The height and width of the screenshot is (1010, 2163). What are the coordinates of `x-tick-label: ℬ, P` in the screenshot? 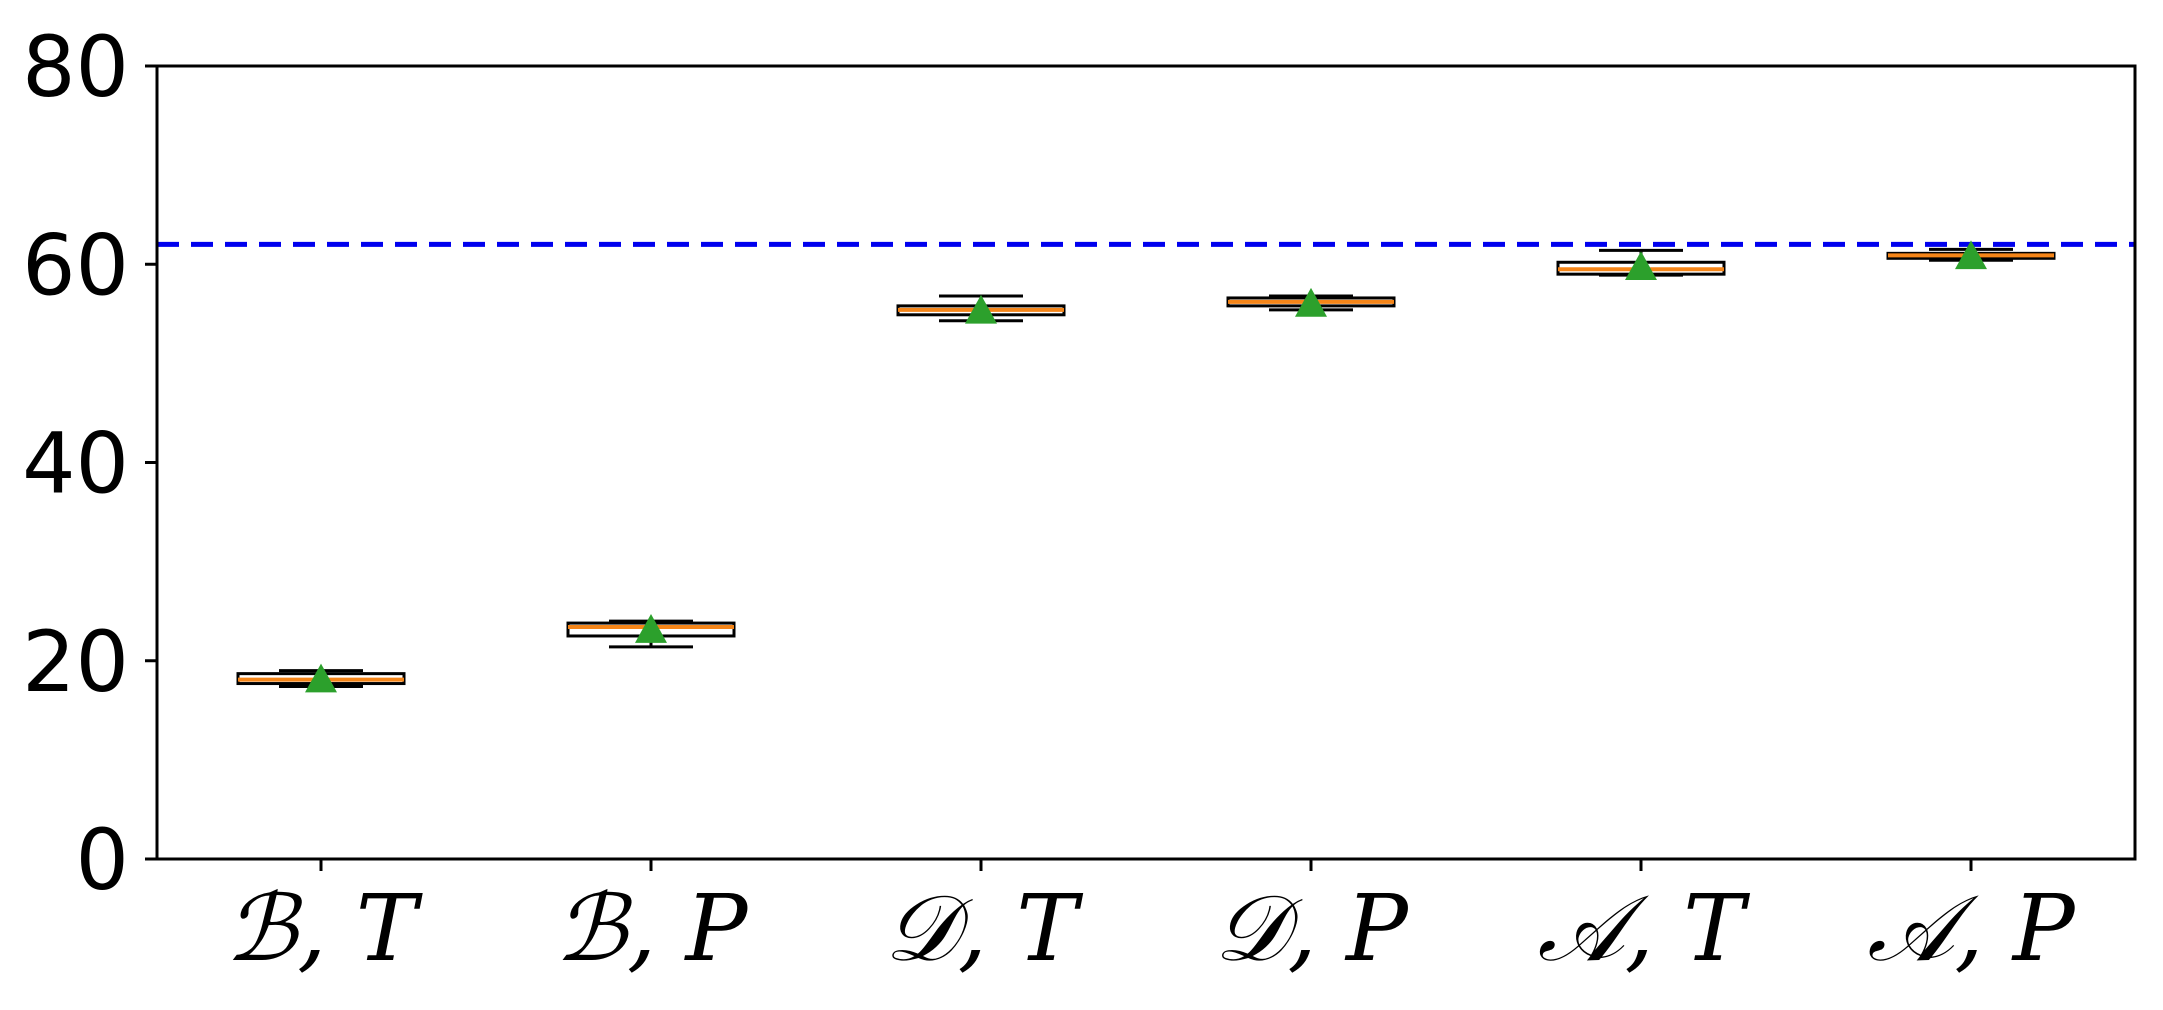 It's located at (652, 928).